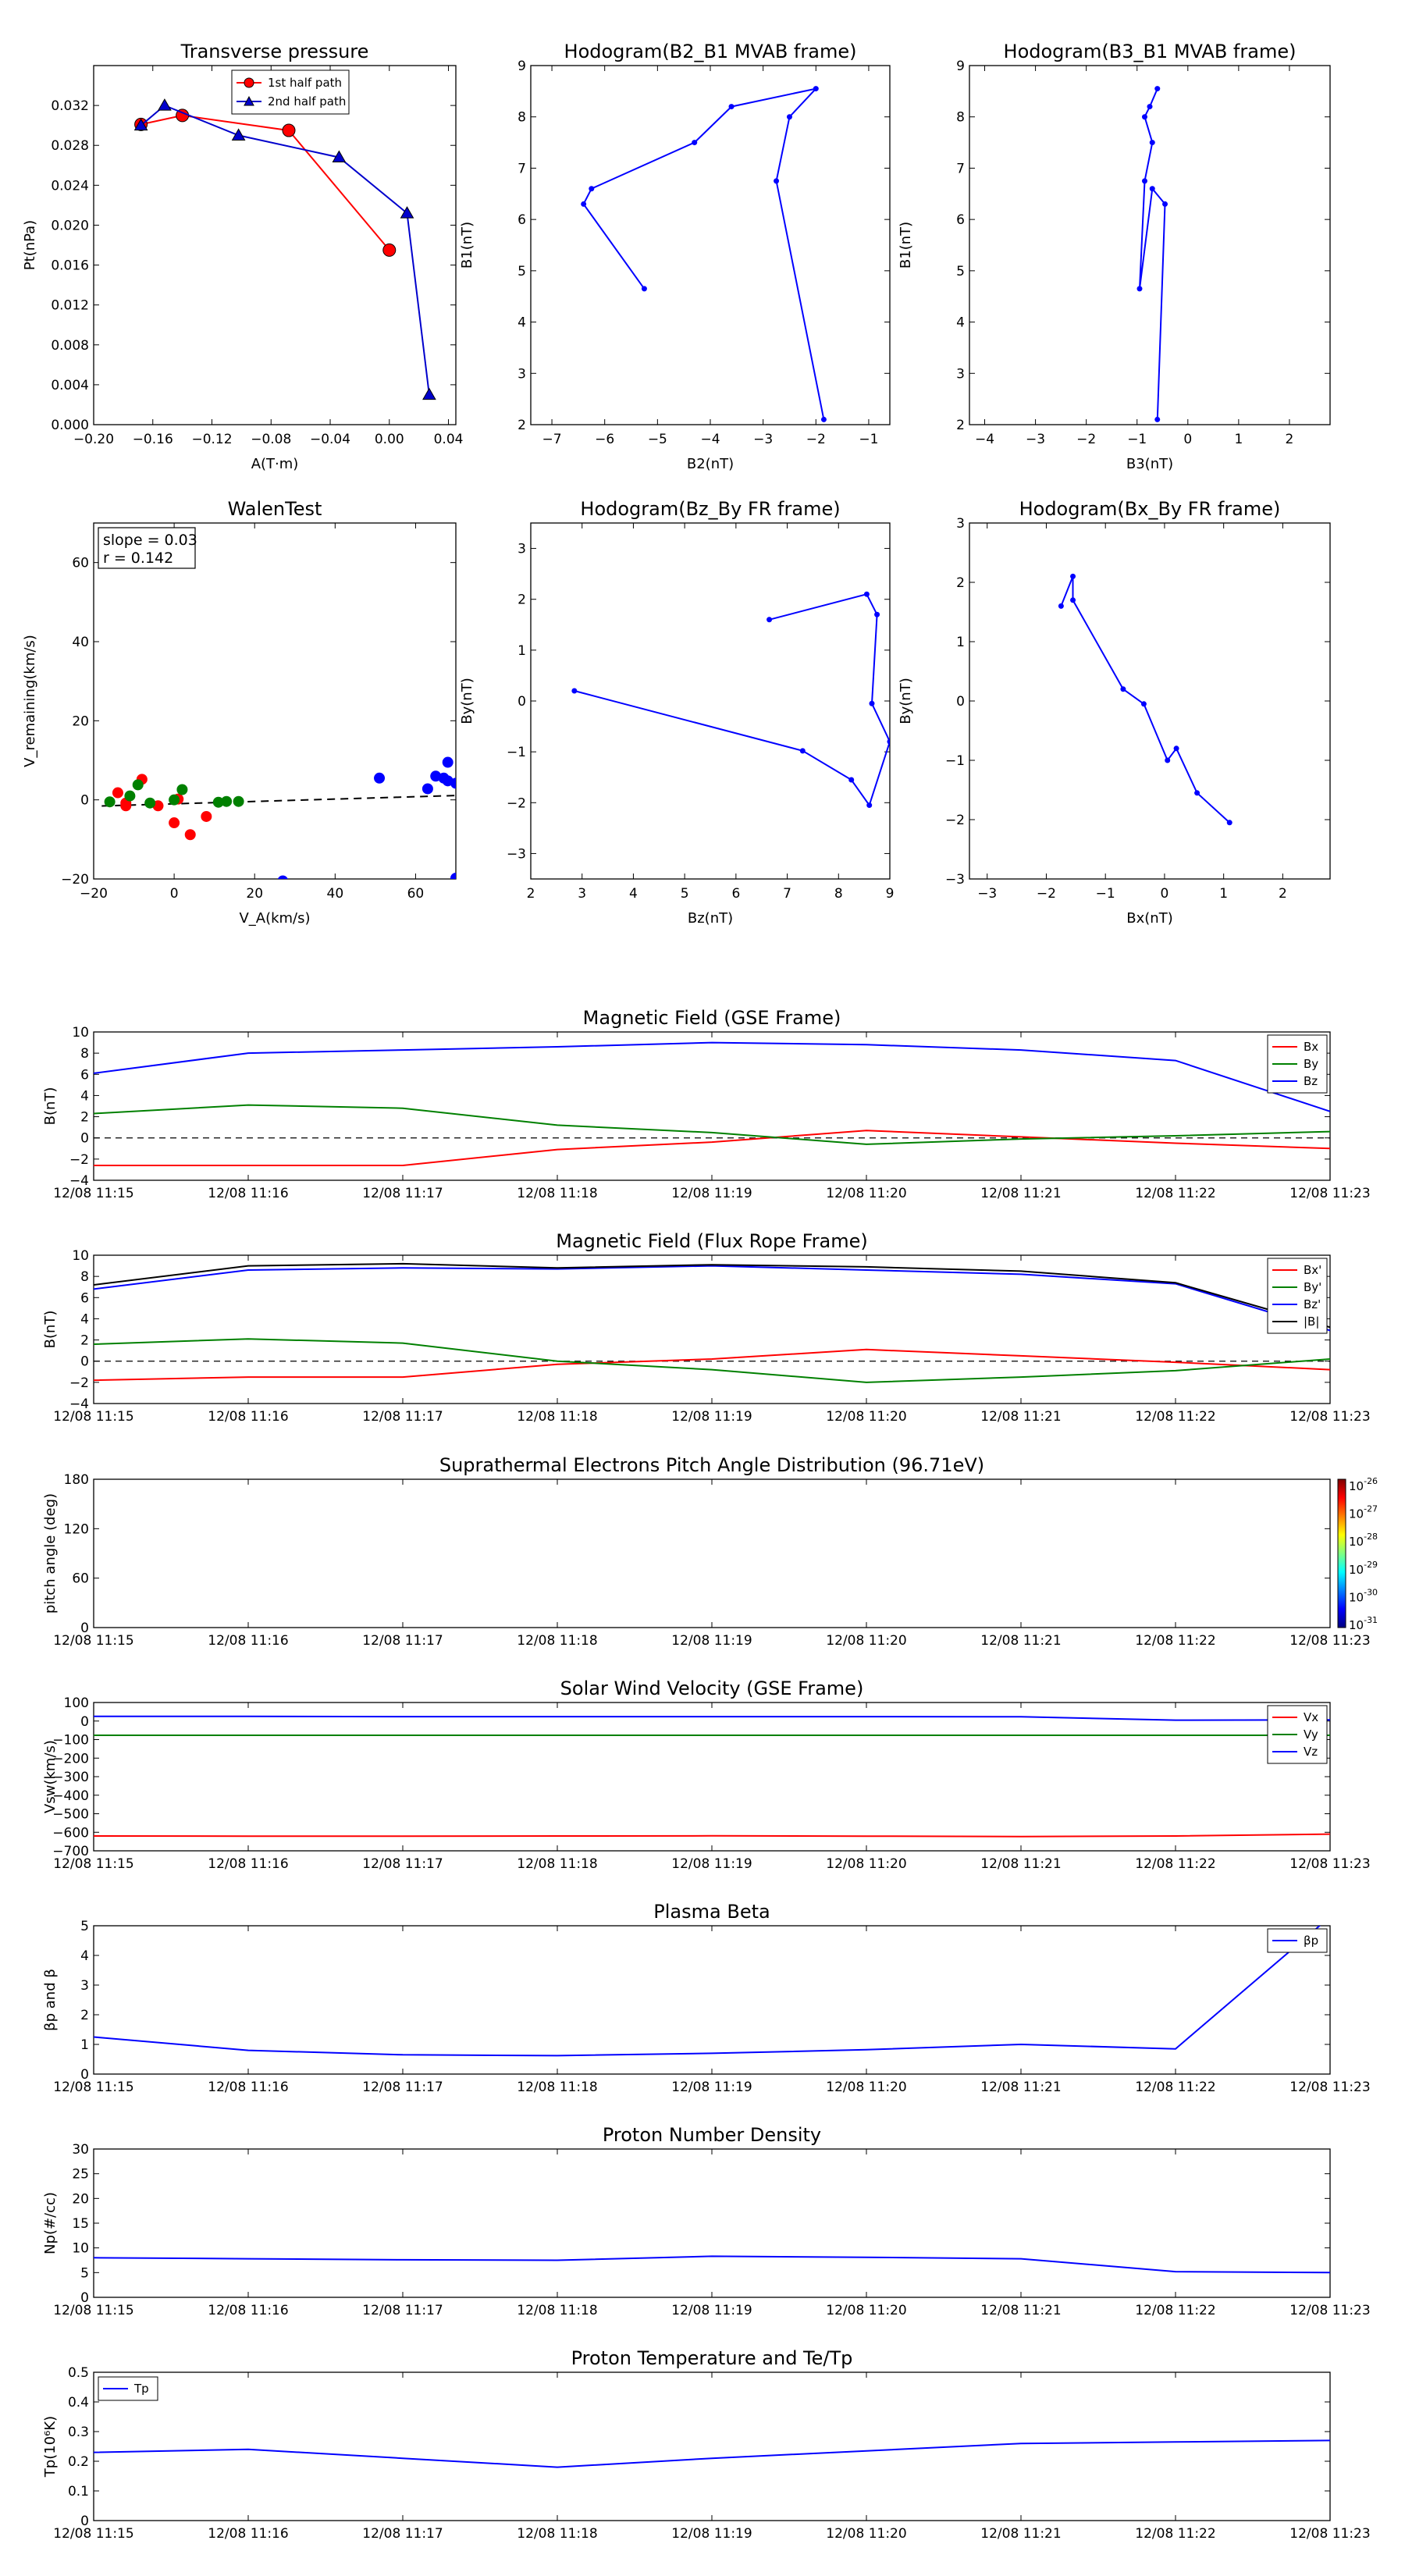 Image resolution: width=1405 pixels, height=2576 pixels. Describe the element at coordinates (1035, 439) in the screenshot. I see `x-tick-label: −3` at that location.